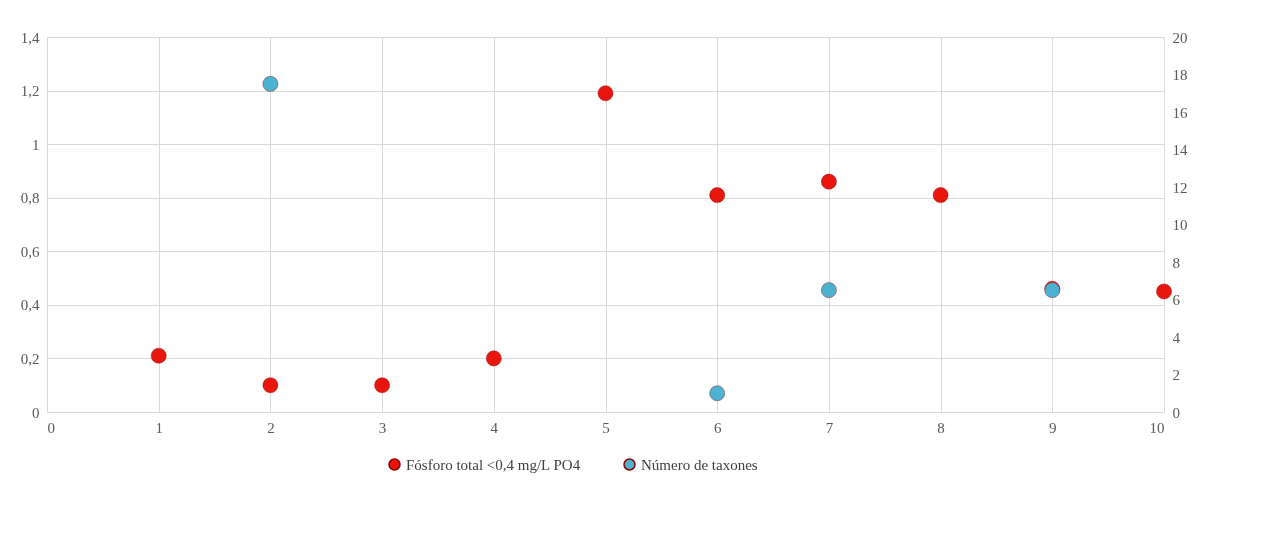  What do you see at coordinates (1180, 75) in the screenshot?
I see `y2-tick-label: 18` at bounding box center [1180, 75].